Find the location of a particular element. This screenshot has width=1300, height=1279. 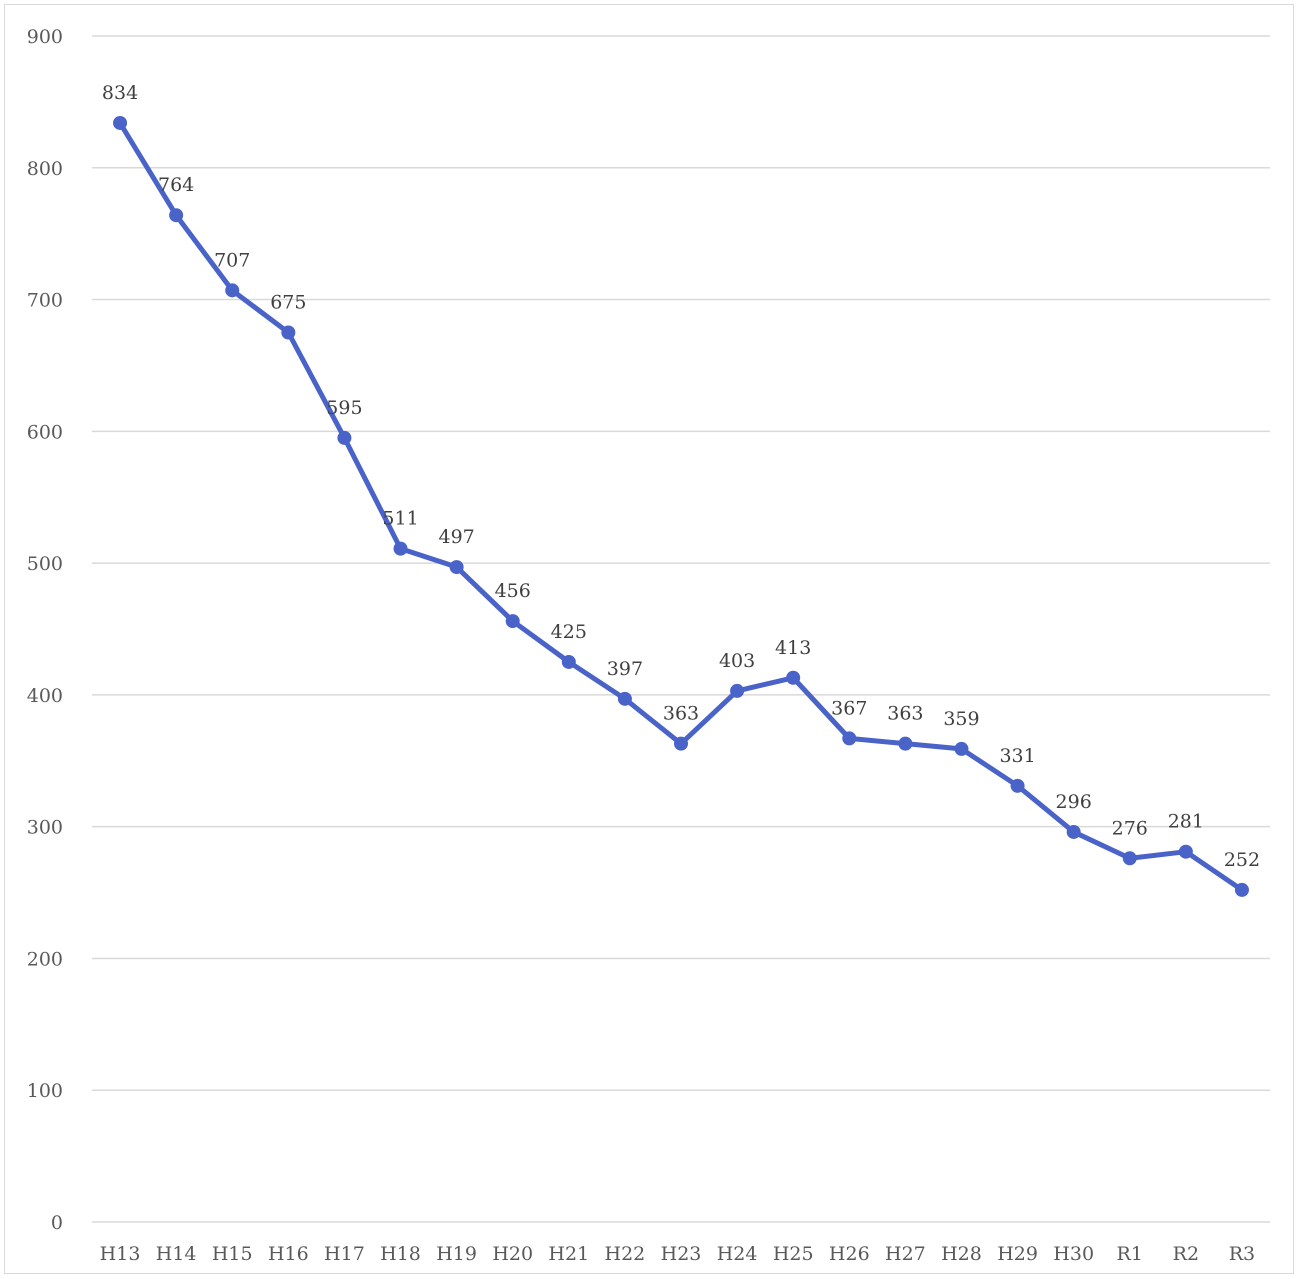

x-tick-label: H16 is located at coordinates (288, 1254).